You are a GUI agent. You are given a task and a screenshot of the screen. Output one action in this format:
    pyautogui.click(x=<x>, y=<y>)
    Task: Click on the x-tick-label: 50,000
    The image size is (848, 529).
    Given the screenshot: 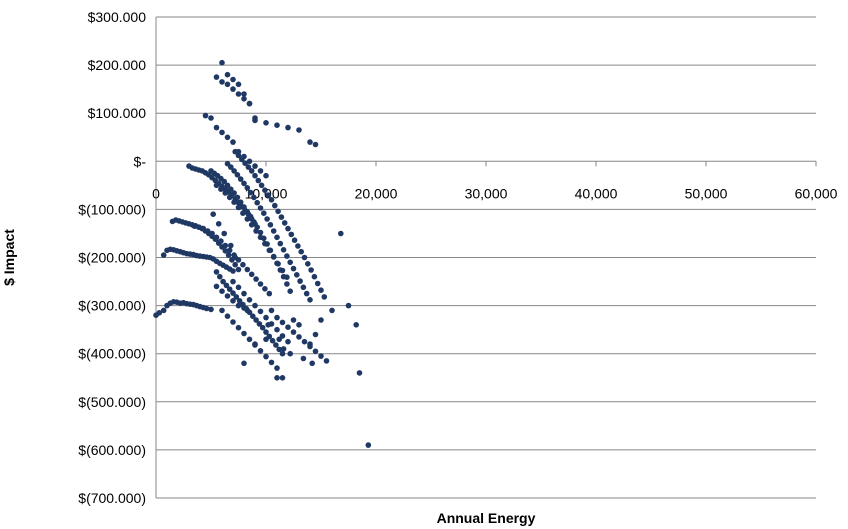 What is the action you would take?
    pyautogui.click(x=706, y=193)
    